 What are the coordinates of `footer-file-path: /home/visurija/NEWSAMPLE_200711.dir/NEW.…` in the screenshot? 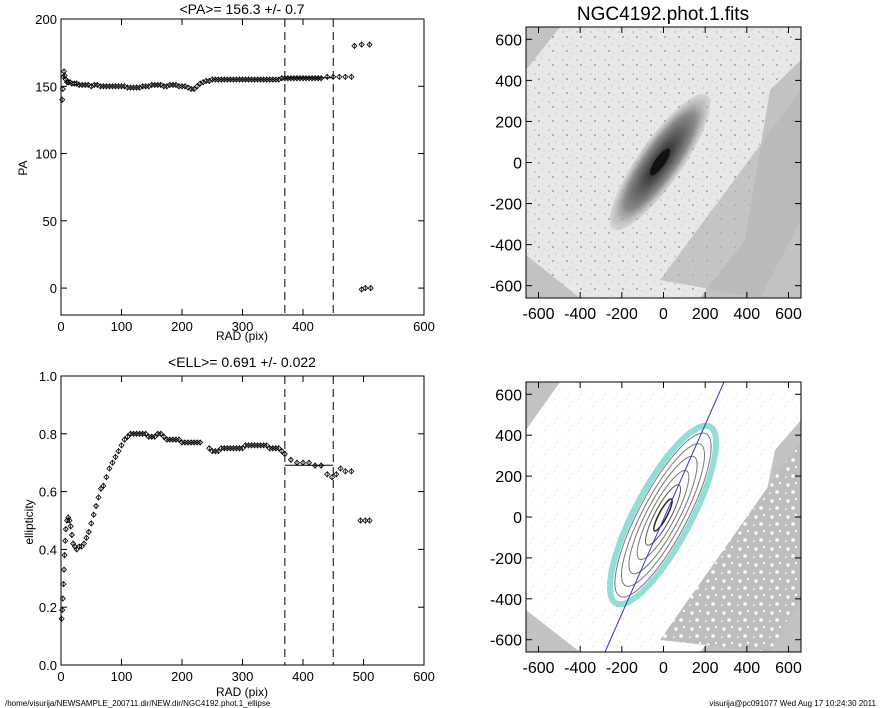 It's located at (138, 703).